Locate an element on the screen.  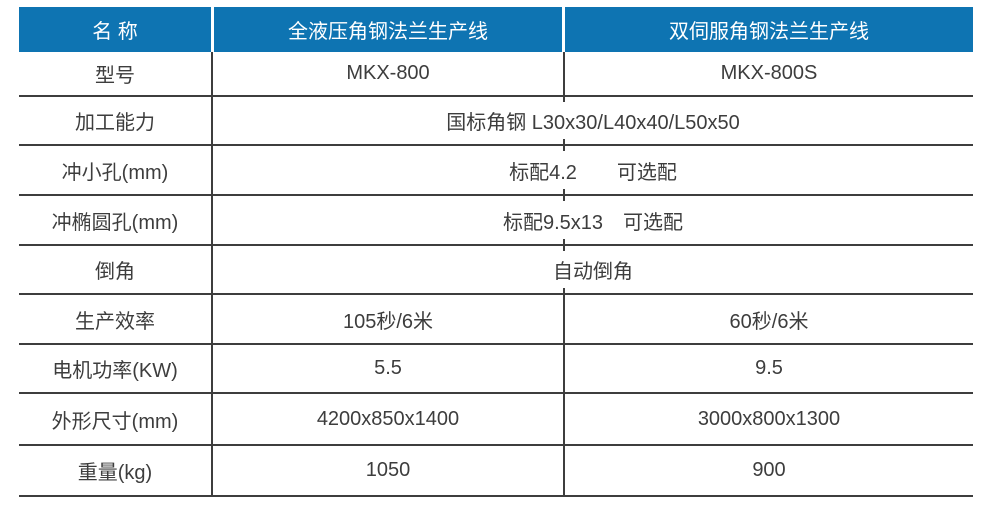
row-value-col3: 60秒/6米 is located at coordinates (769, 321).